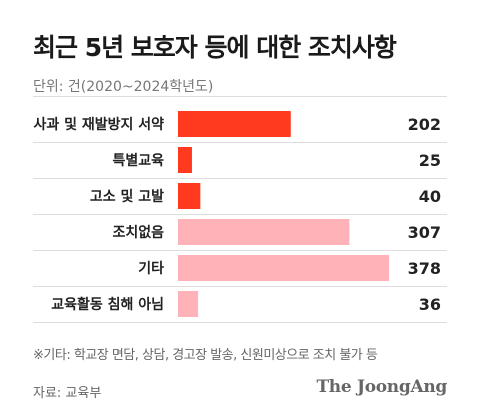 The image size is (480, 416). I want to click on value-label: 25, so click(430, 160).